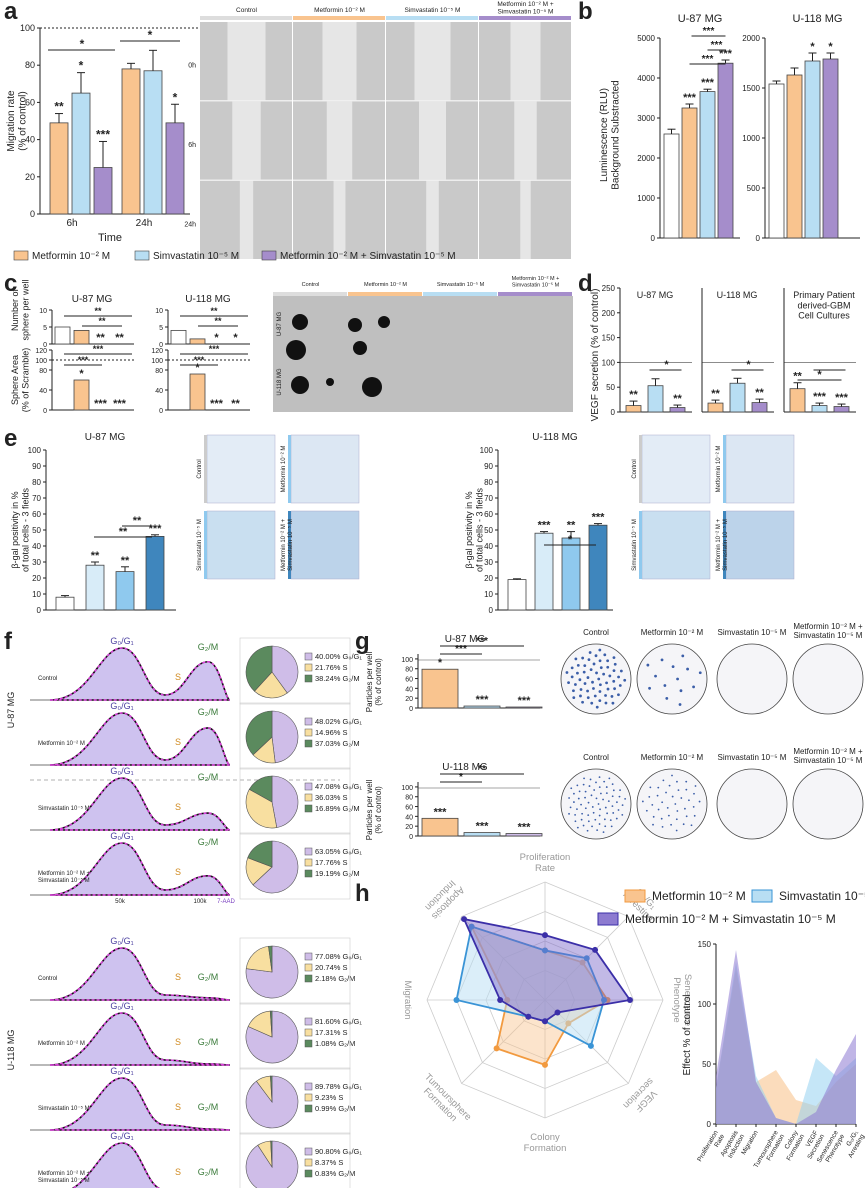  Describe the element at coordinates (11, 283) in the screenshot. I see `panel-label-c: c` at that location.